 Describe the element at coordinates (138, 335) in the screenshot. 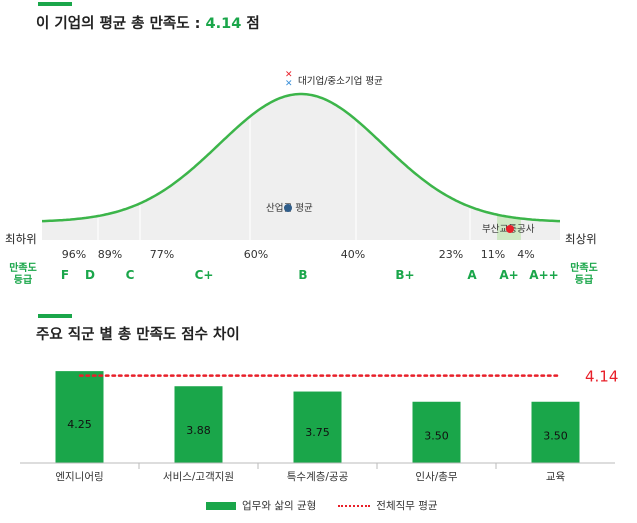

I see `section2-title: 주요 직군 별 총 만족도 점수 차이` at that location.